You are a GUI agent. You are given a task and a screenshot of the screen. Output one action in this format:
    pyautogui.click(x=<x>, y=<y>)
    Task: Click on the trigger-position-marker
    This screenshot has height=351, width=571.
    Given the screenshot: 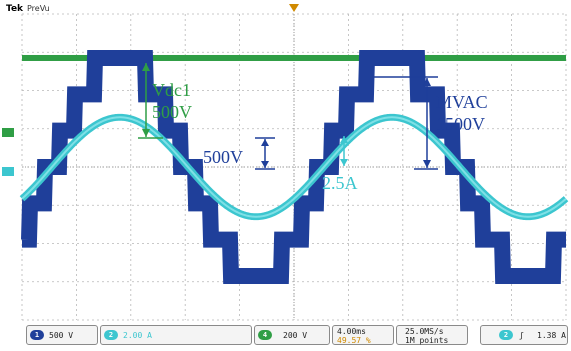 What is the action you would take?
    pyautogui.click(x=294, y=8)
    